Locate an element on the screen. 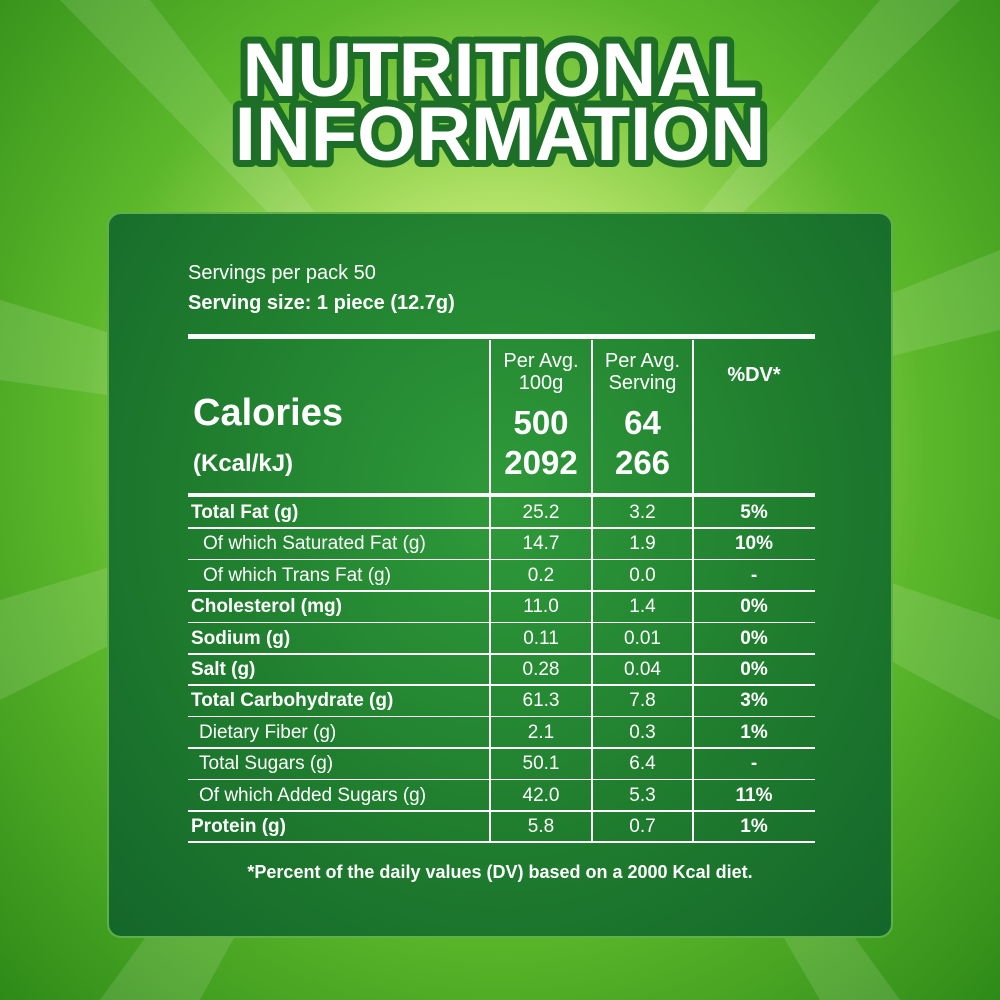 The height and width of the screenshot is (1000, 1000). nutrient-value: 1.4 is located at coordinates (642, 607).